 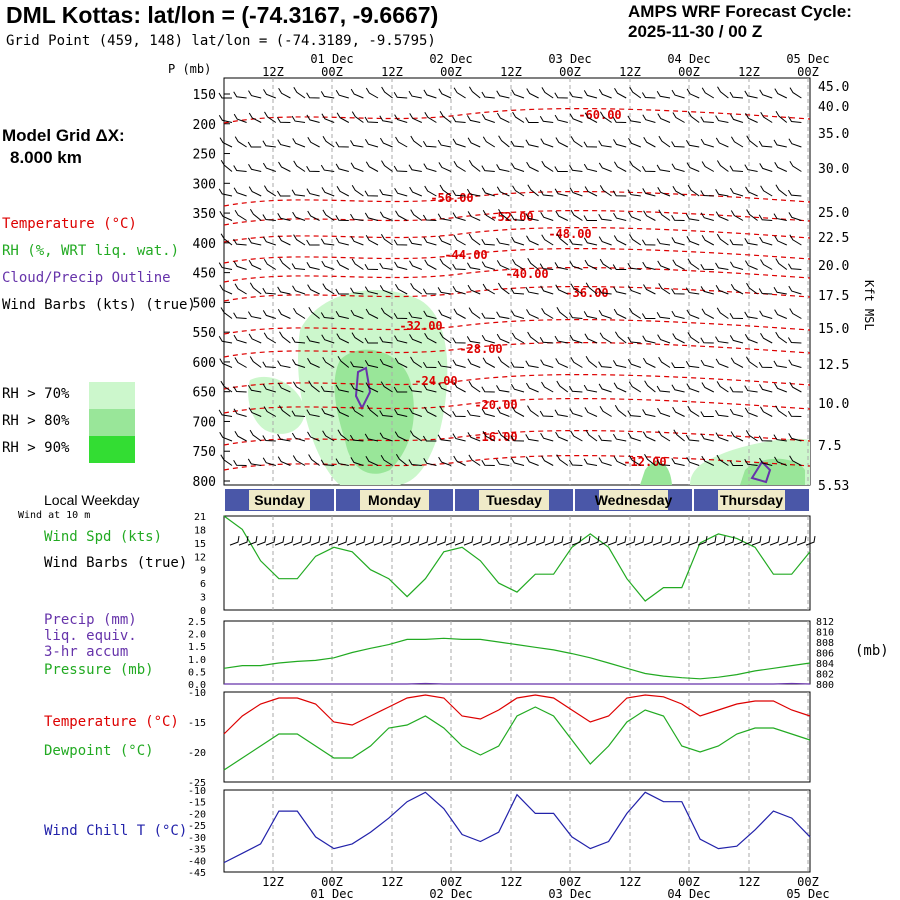 I want to click on precip-label: Precip (mm), so click(x=90, y=620).